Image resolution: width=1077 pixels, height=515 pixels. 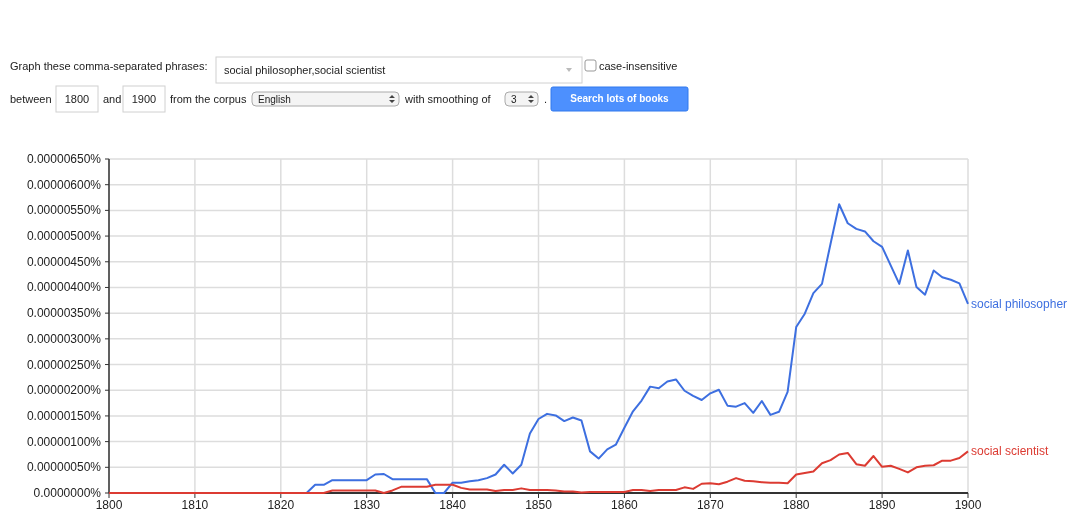 I want to click on y-tick-label: 0.00000650%, so click(x=64, y=159).